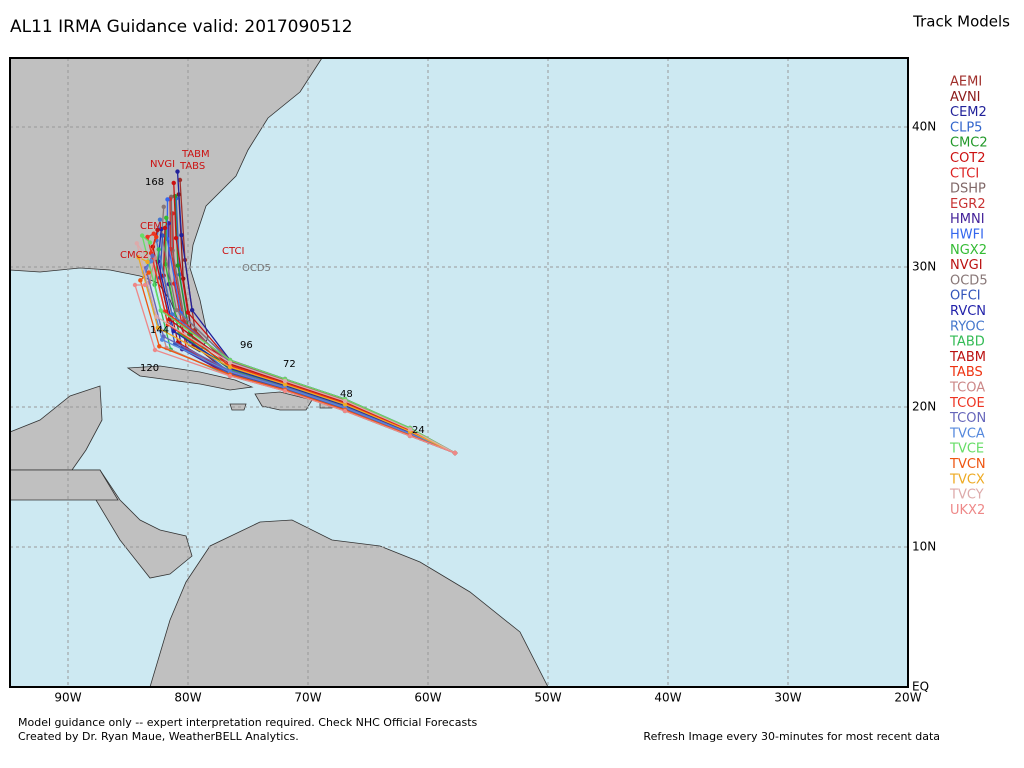 The height and width of the screenshot is (768, 1024). I want to click on map-label: 48, so click(346, 394).